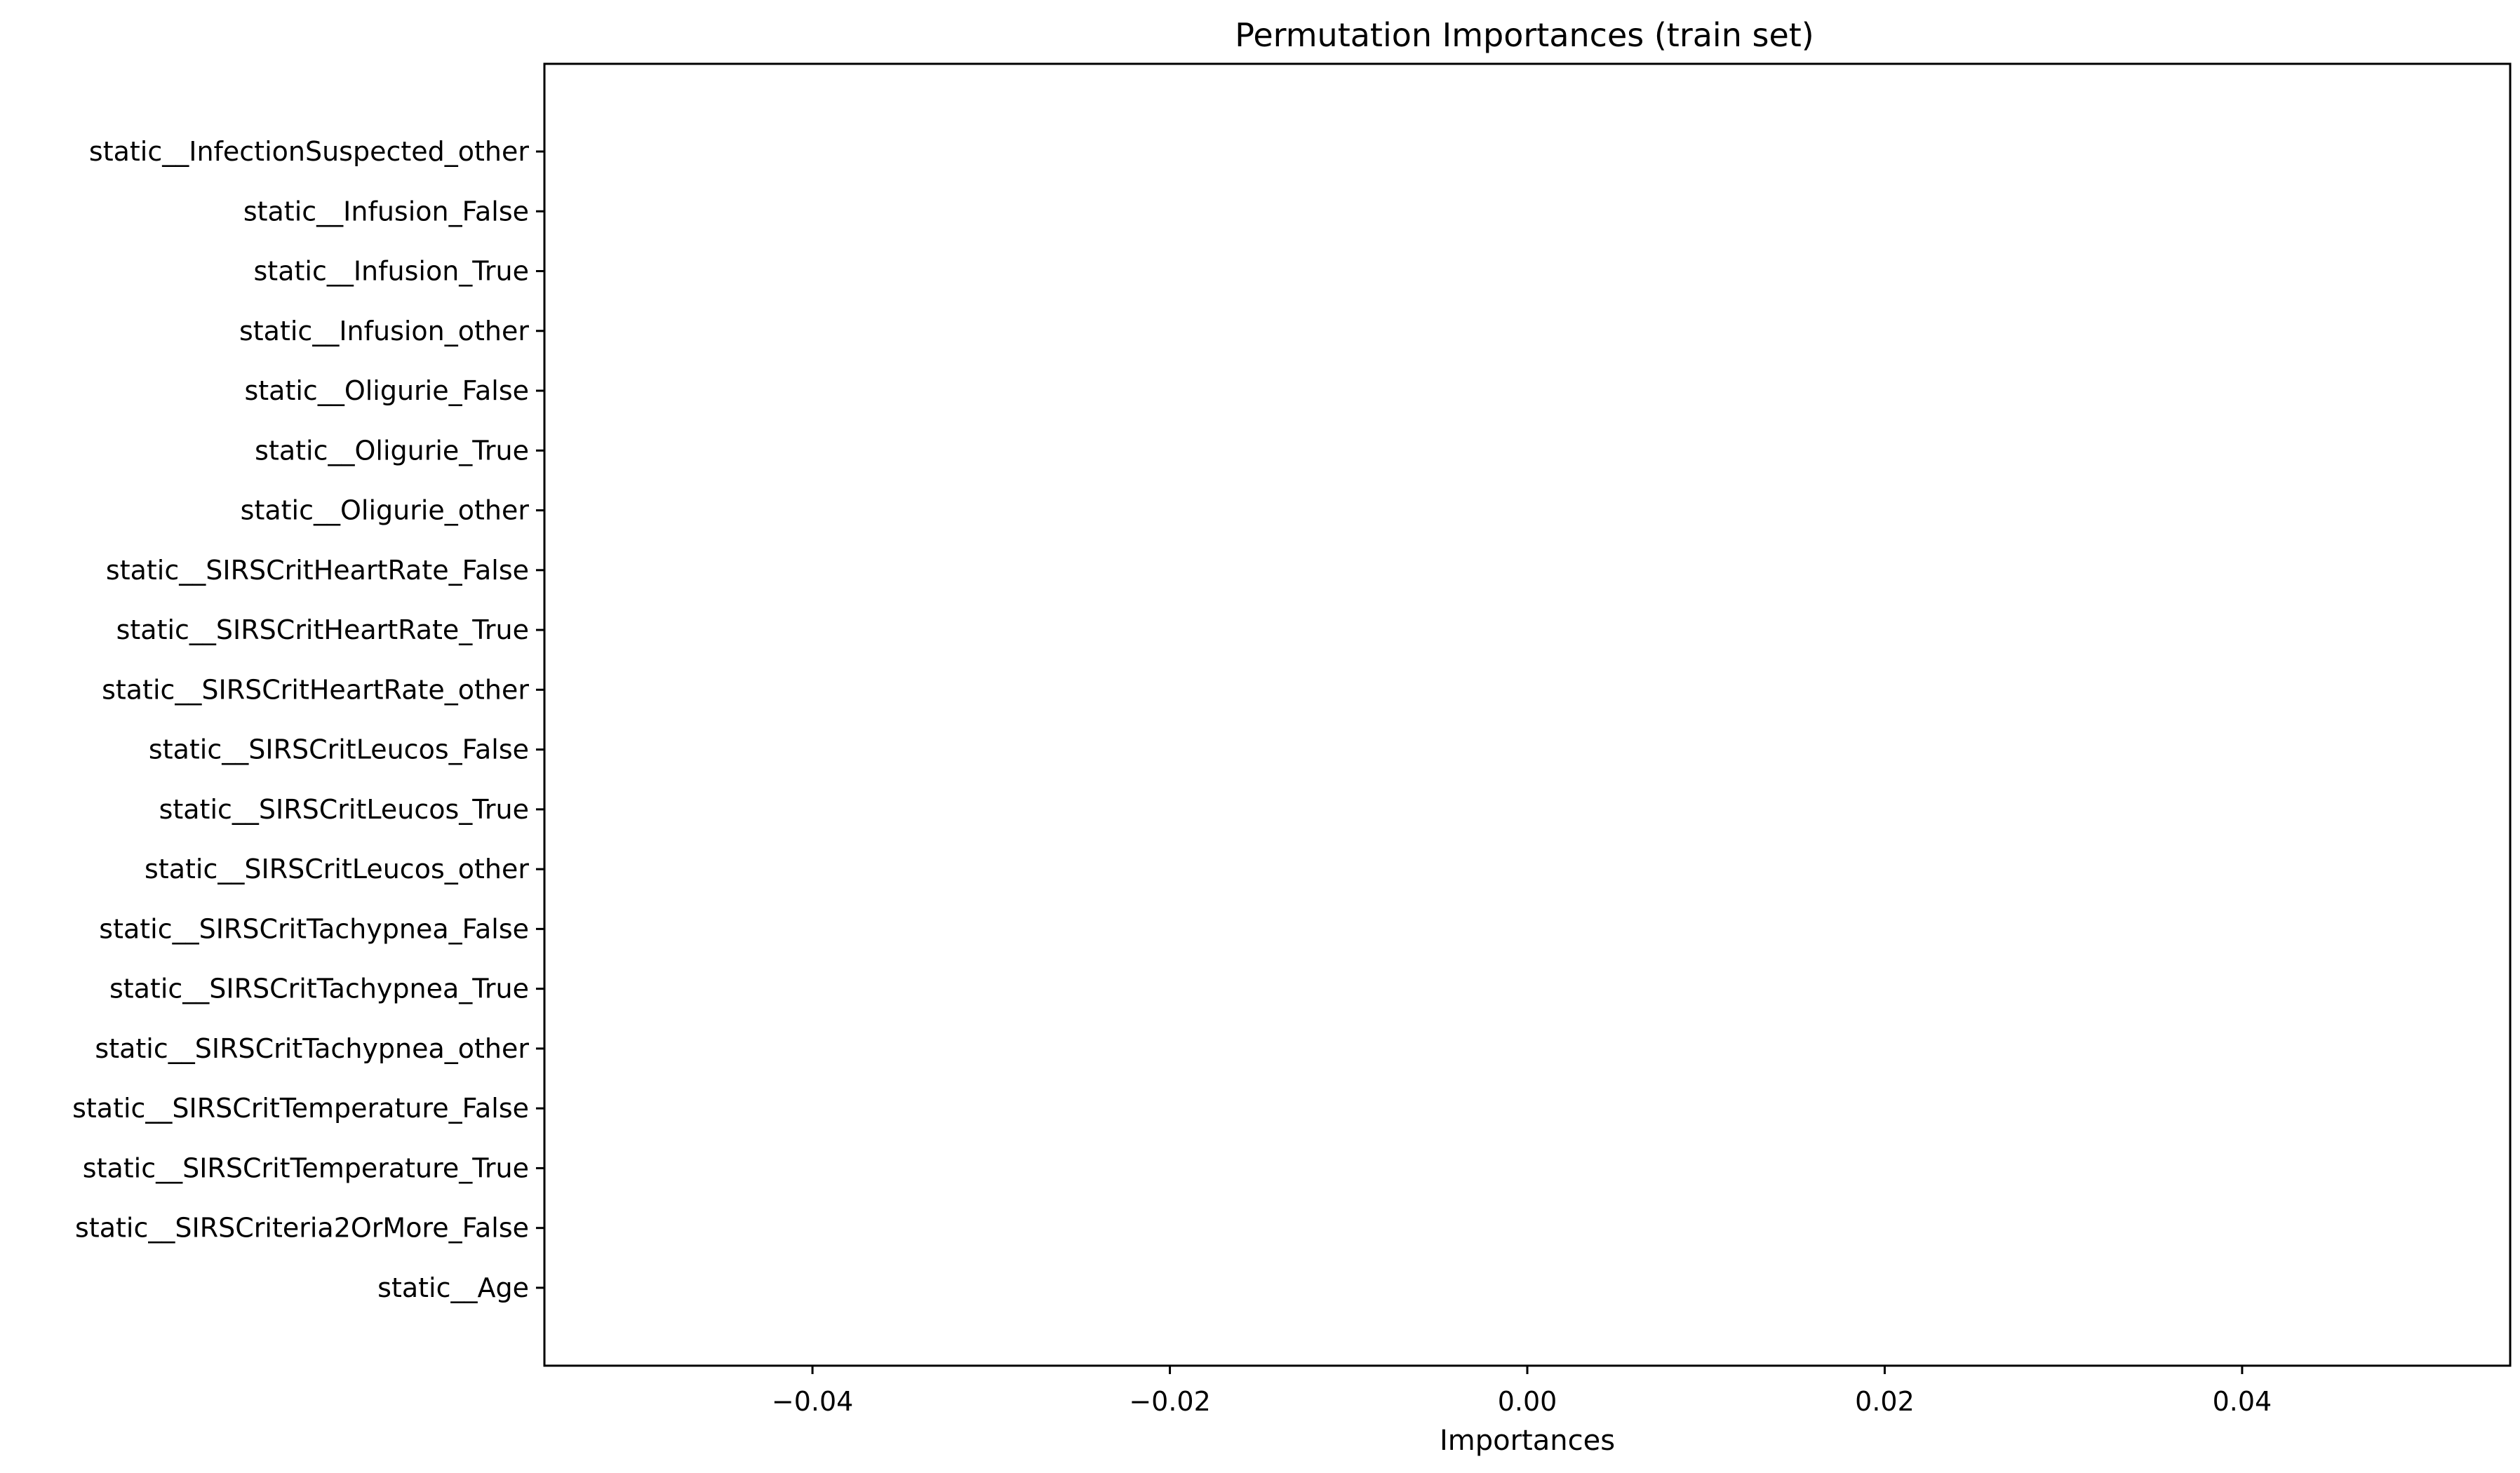 Image resolution: width=2520 pixels, height=1473 pixels. What do you see at coordinates (1528, 1441) in the screenshot?
I see `x-axis-label: Importances` at bounding box center [1528, 1441].